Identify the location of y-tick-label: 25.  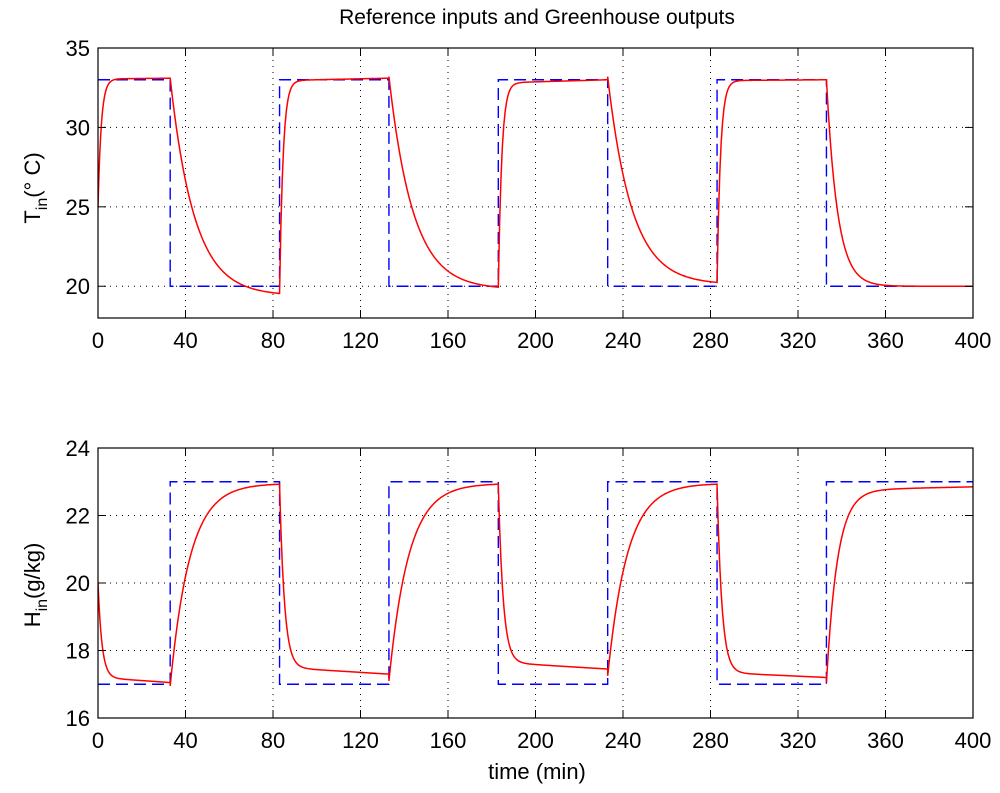
(78, 207).